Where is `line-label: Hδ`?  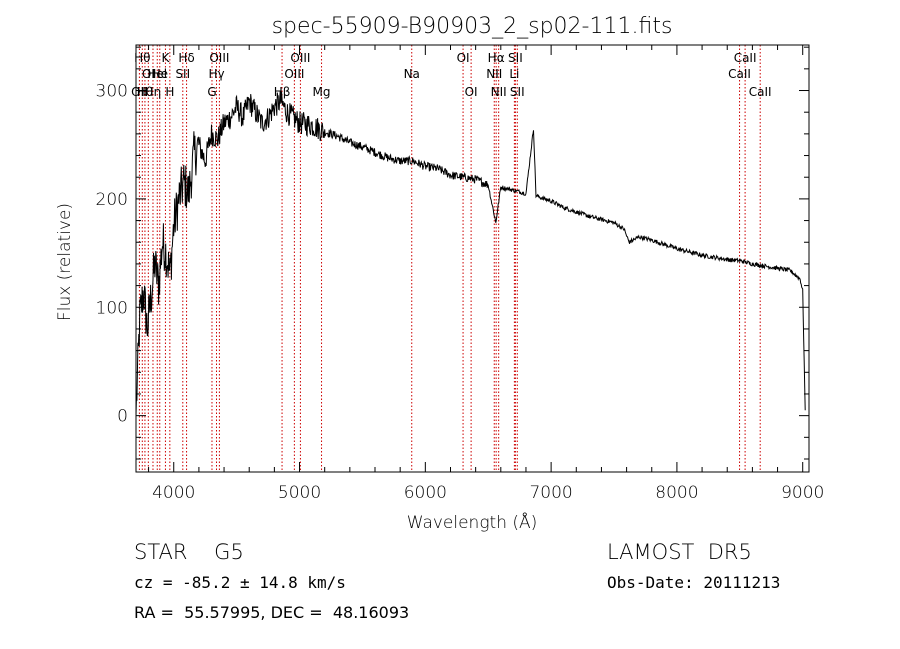 line-label: Hδ is located at coordinates (186, 58).